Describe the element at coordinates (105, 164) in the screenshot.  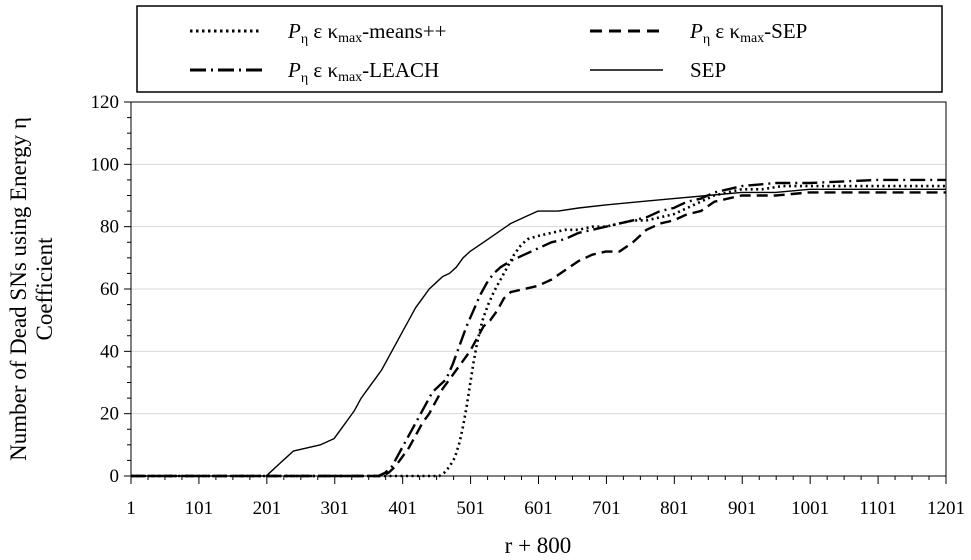
I see `y-tick-label: 100` at that location.